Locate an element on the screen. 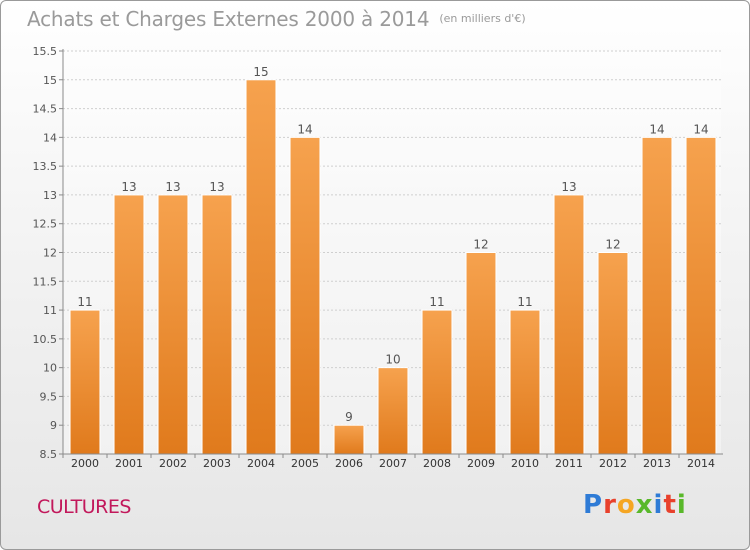 This screenshot has height=550, width=750. chart-unit: (en milliers d'€) is located at coordinates (482, 18).